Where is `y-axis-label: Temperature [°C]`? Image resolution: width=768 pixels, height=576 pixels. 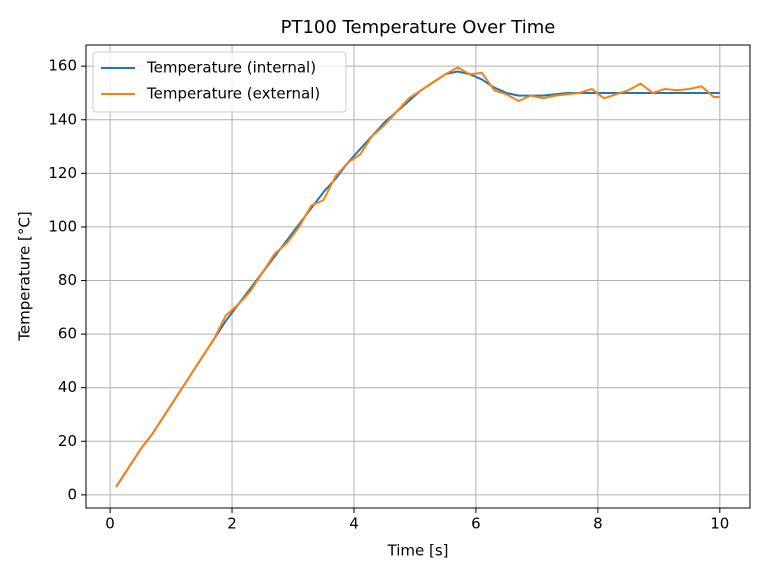
y-axis-label: Temperature [°C] is located at coordinates (25, 276).